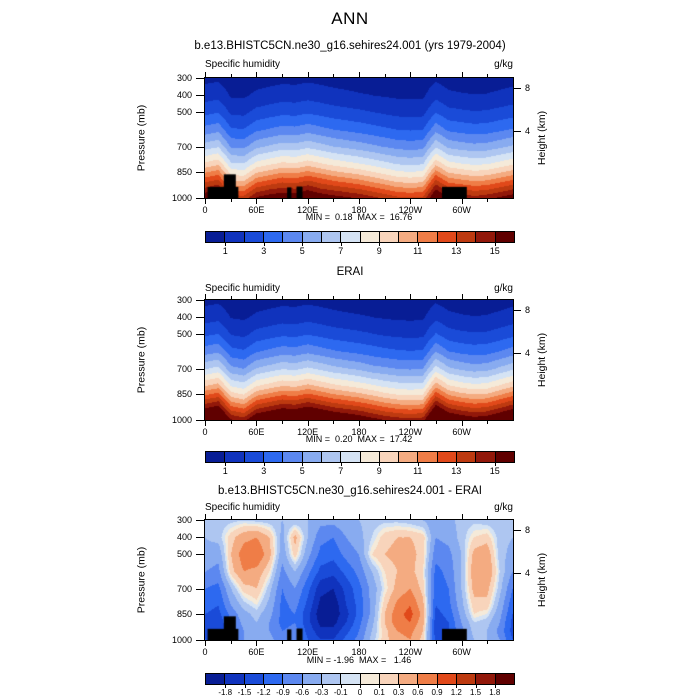 The width and height of the screenshot is (700, 700). Describe the element at coordinates (461, 432) in the screenshot. I see `x-tick-label: 60W` at that location.